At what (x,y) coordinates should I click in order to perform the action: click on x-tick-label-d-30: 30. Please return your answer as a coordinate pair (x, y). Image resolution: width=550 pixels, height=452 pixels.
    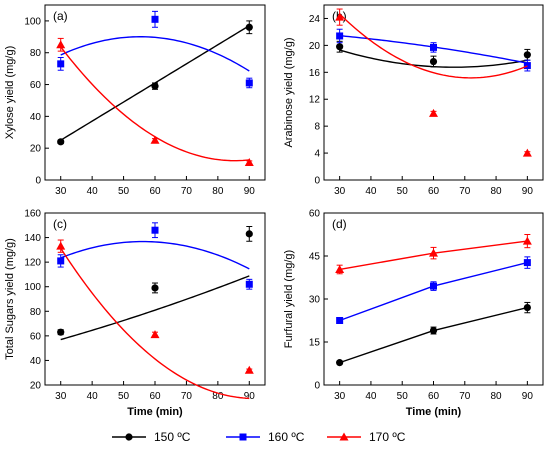
    Looking at the image, I should click on (340, 396).